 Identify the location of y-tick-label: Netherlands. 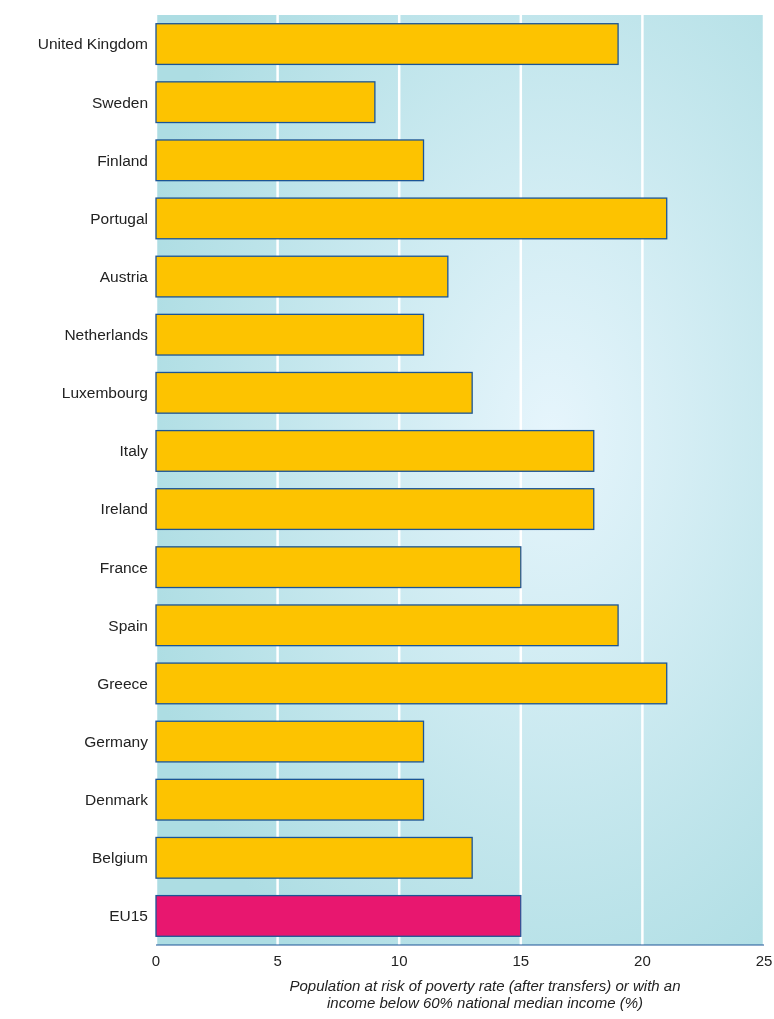
(106, 335).